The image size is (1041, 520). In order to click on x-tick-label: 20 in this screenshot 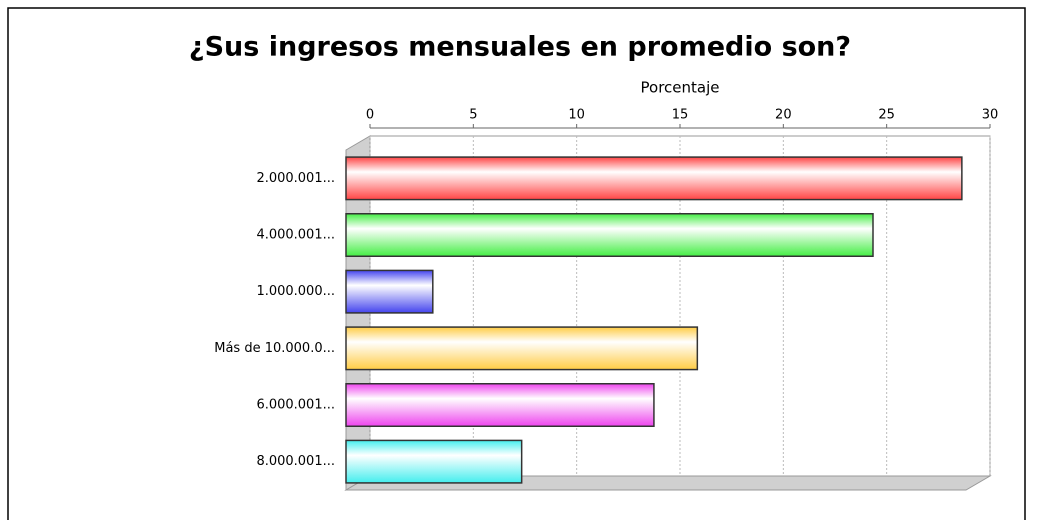, I will do `click(783, 115)`.